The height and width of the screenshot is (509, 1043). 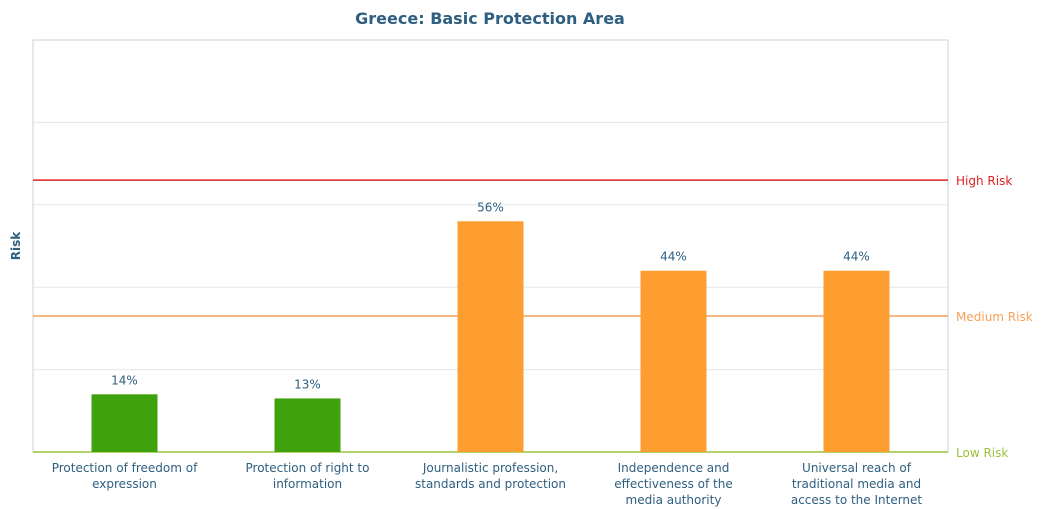 I want to click on y-axis-label: Risk, so click(x=16, y=245).